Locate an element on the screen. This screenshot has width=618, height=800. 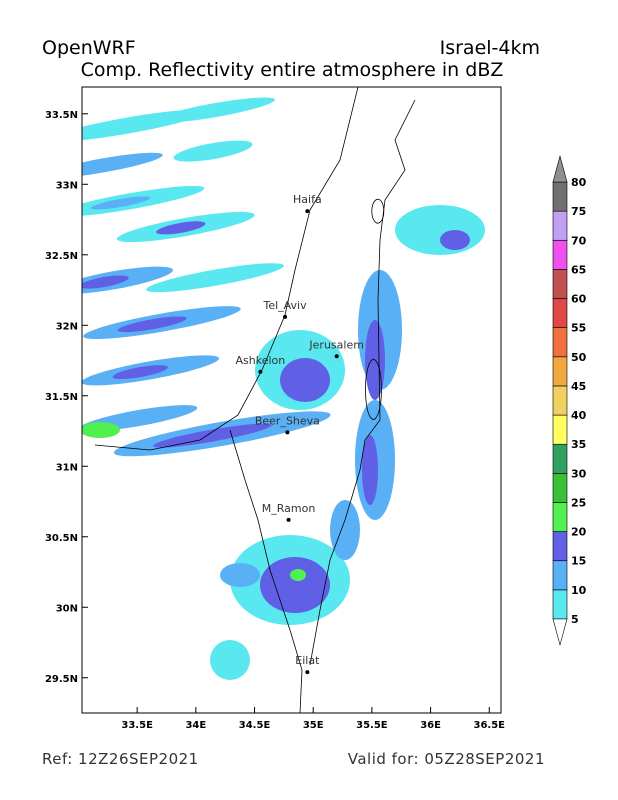
lat-tick-label: 30.5N is located at coordinates (61, 538).